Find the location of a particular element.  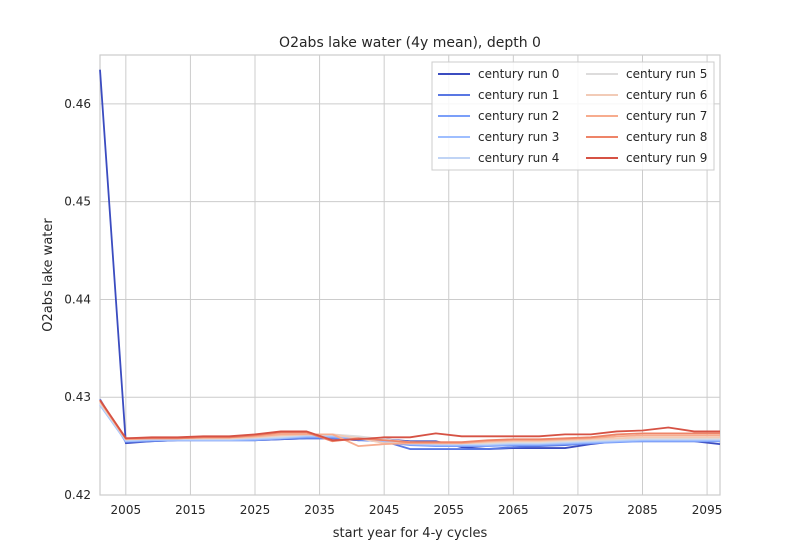

x-tick-label: 2025 is located at coordinates (255, 510).